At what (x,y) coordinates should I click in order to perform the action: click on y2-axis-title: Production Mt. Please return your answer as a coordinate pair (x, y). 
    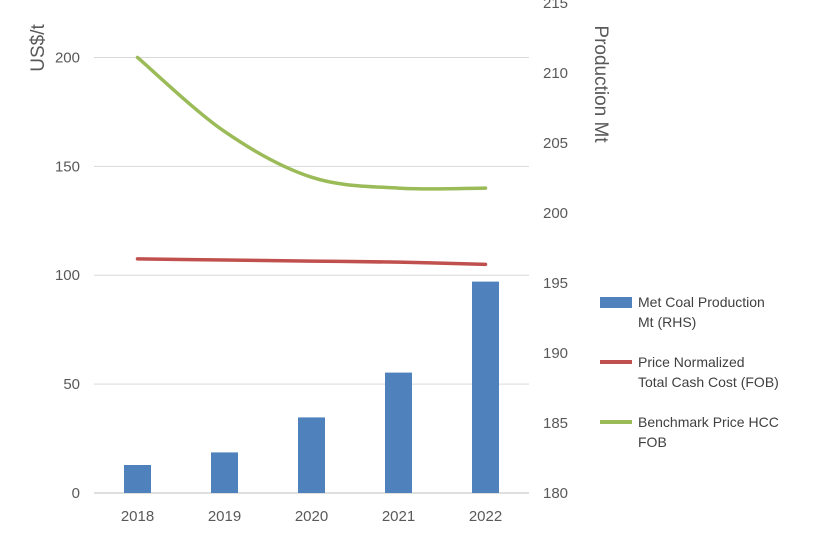
    Looking at the image, I should click on (600, 84).